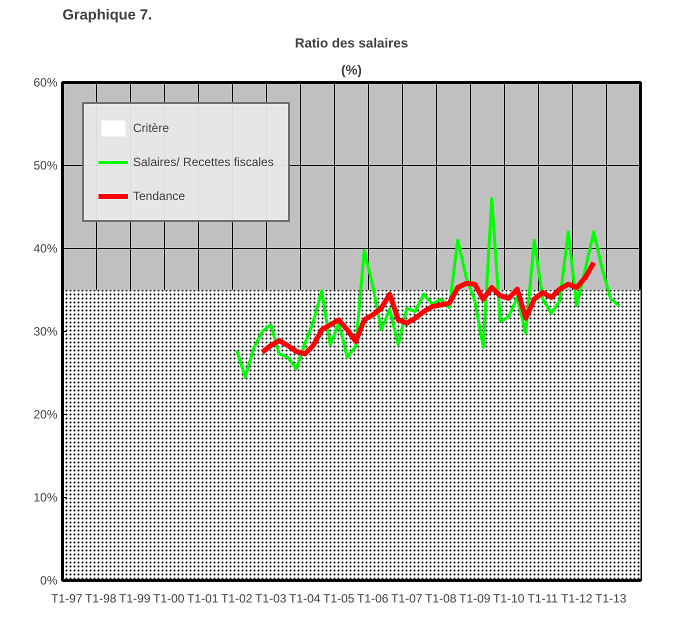 This screenshot has height=626, width=684. What do you see at coordinates (67, 599) in the screenshot?
I see `x-tick-label: T1-97` at bounding box center [67, 599].